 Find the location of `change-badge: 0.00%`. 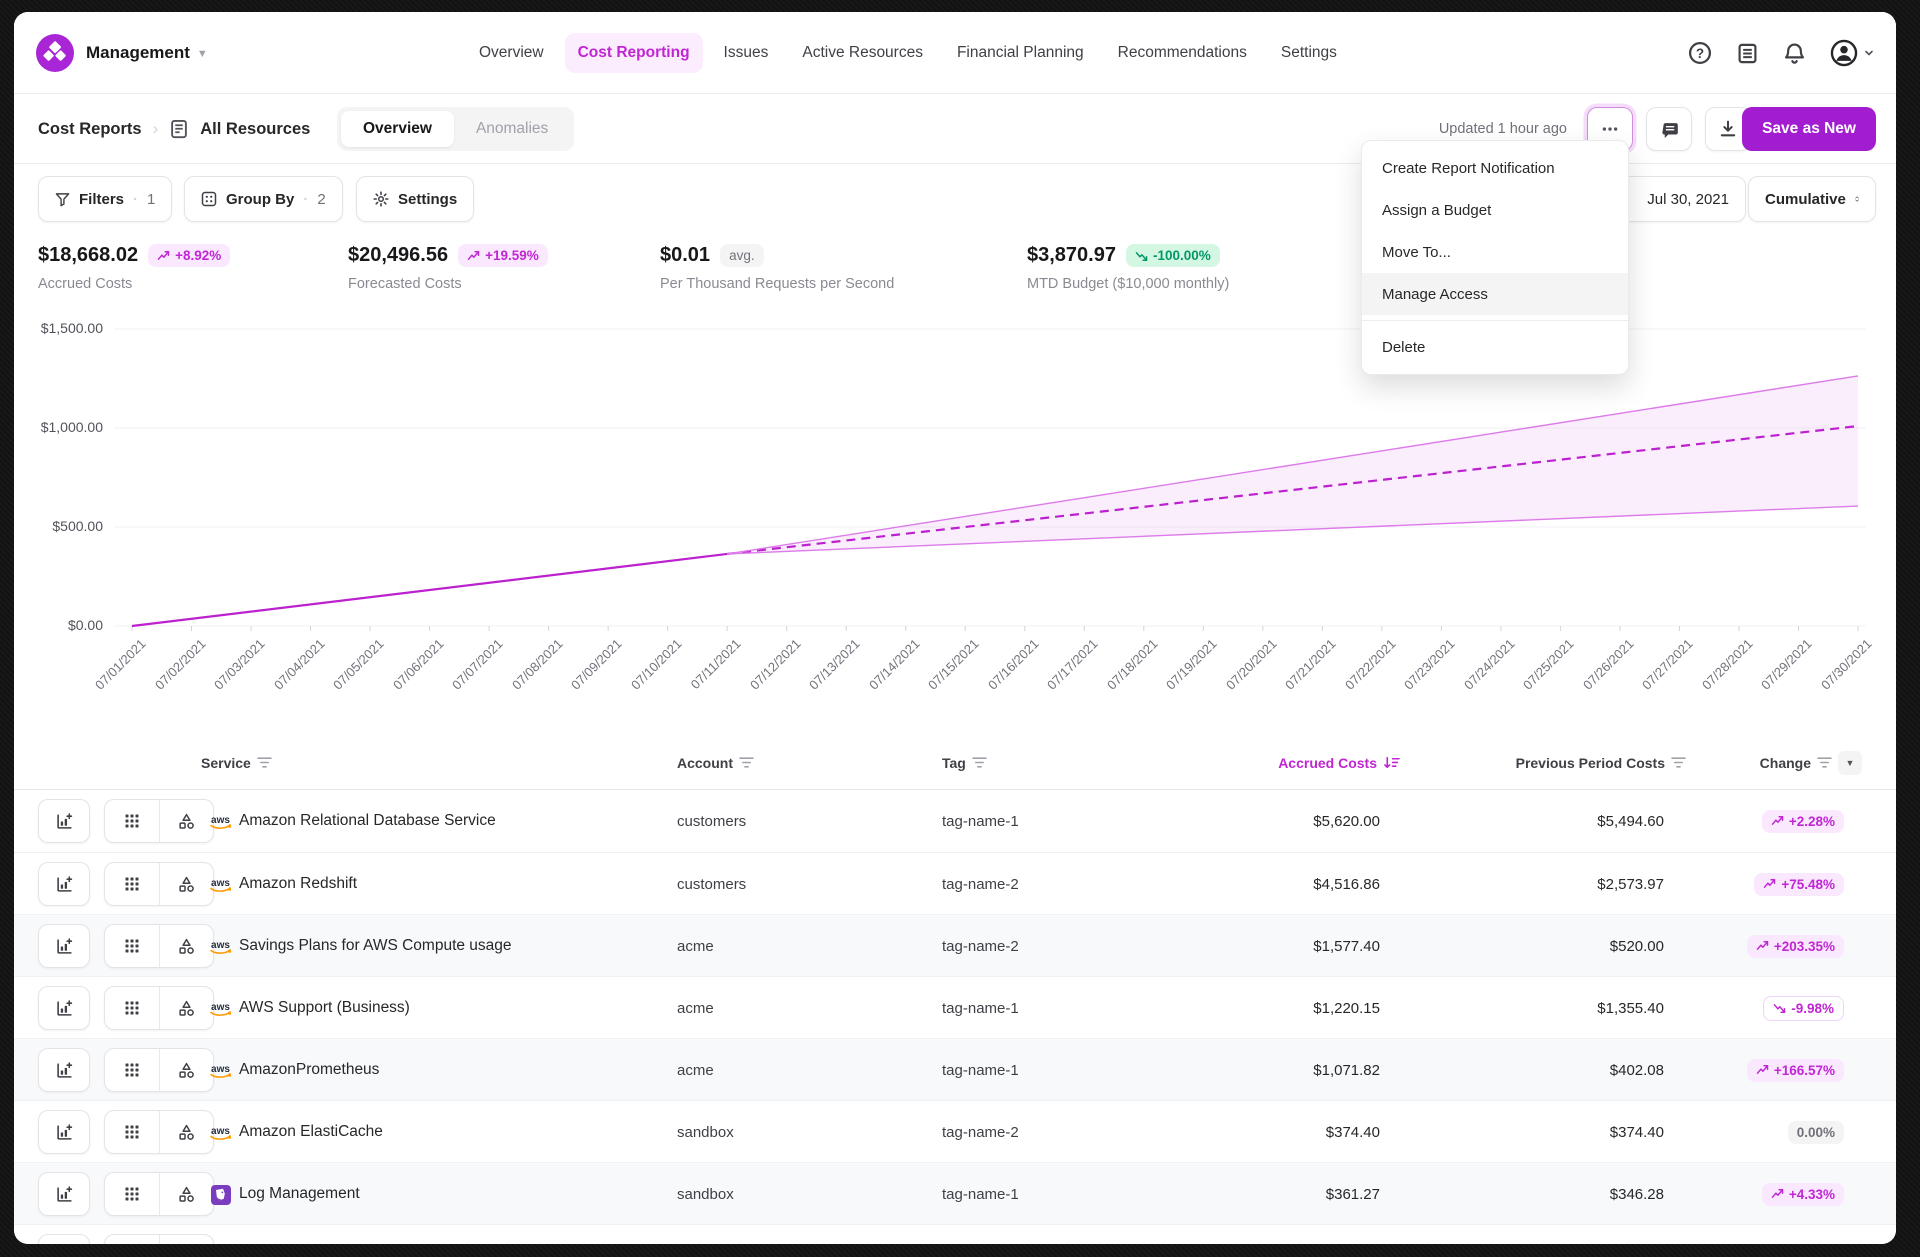

change-badge: 0.00% is located at coordinates (1815, 1132).